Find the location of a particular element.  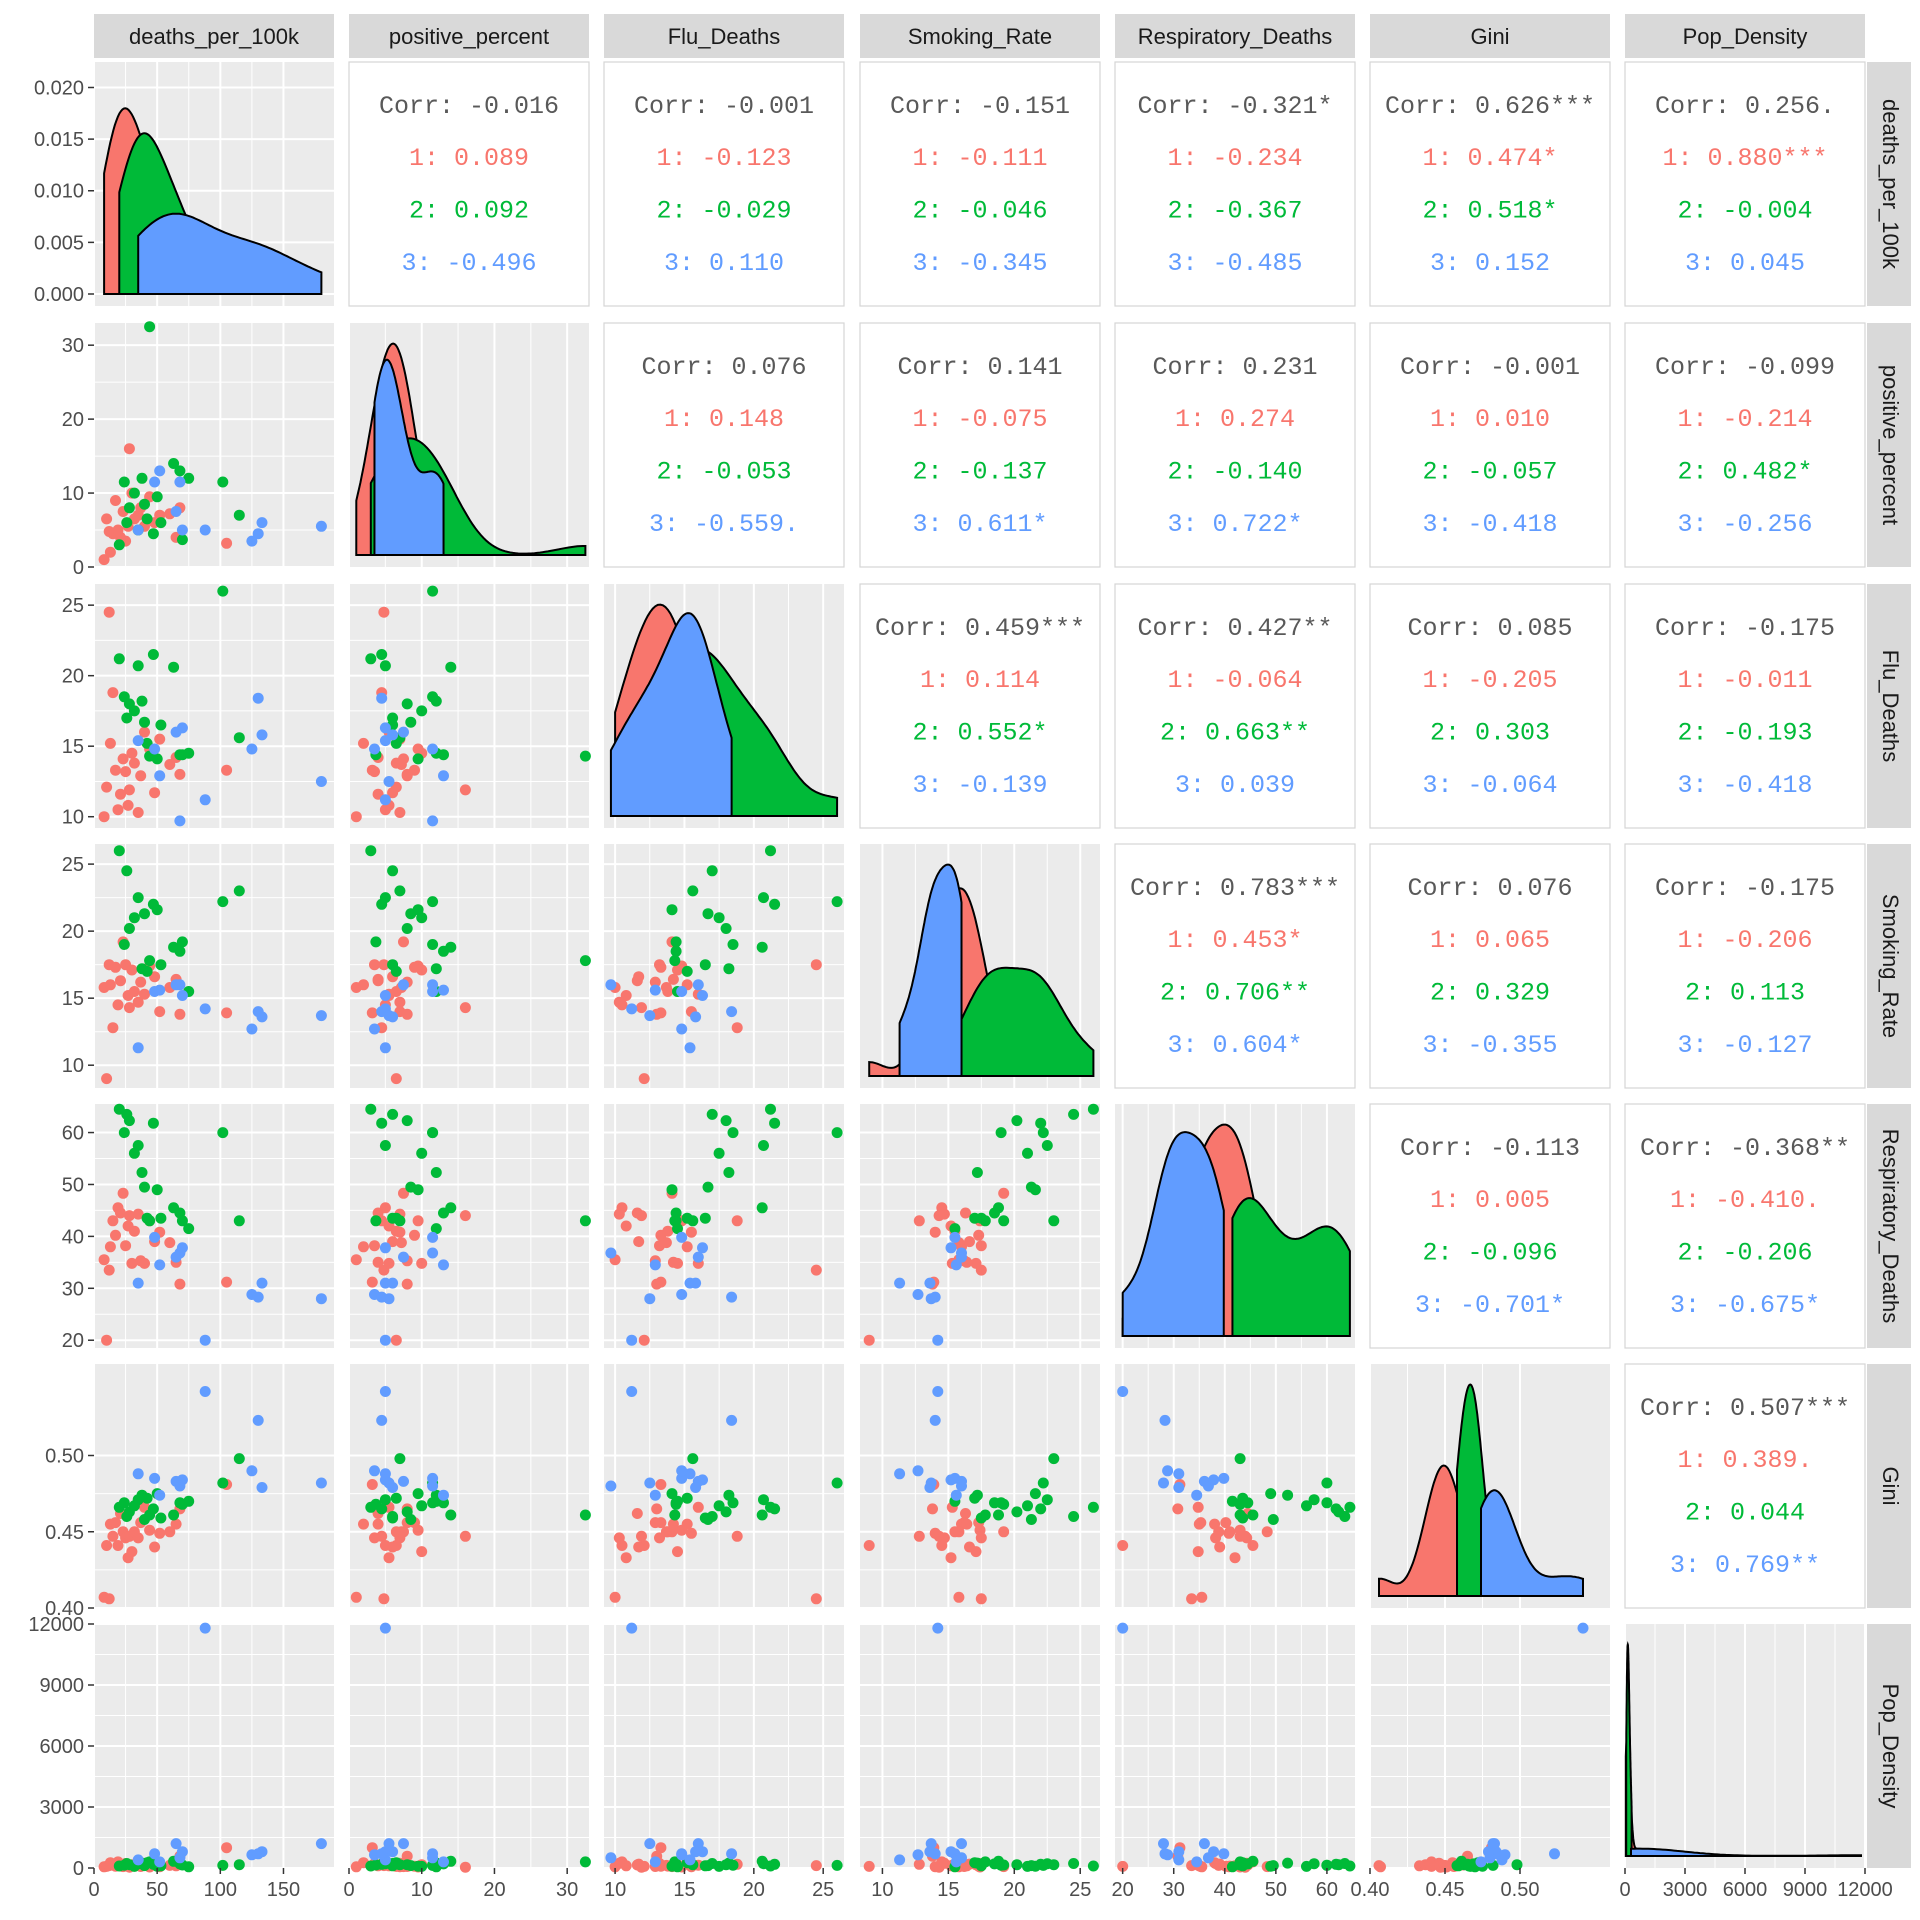

corr-overall: Corr: -0.175 is located at coordinates (1745, 888).